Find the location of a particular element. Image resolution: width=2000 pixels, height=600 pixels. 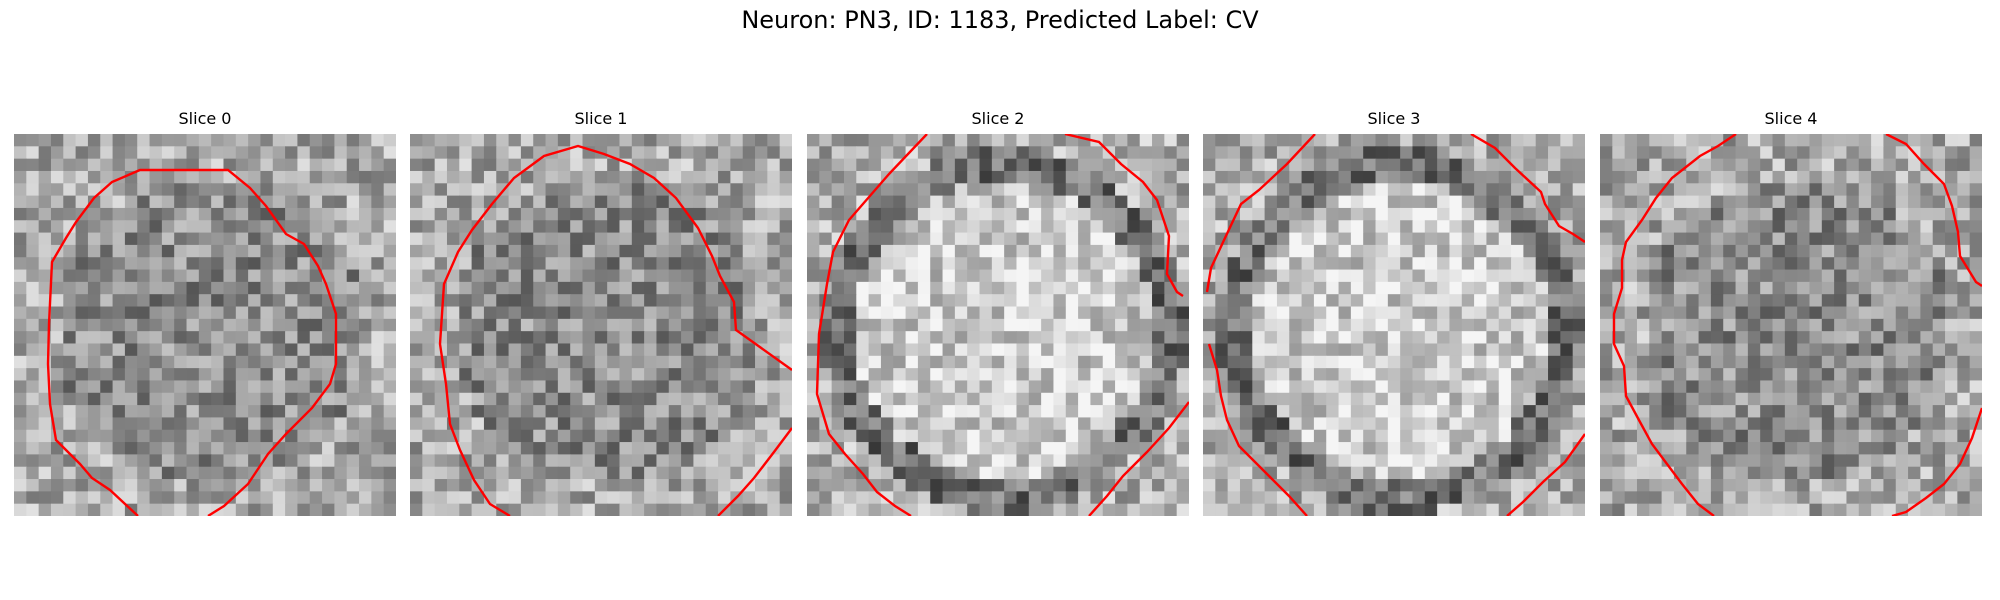

slice-panel-1: Slice 1 is located at coordinates (601, 312).